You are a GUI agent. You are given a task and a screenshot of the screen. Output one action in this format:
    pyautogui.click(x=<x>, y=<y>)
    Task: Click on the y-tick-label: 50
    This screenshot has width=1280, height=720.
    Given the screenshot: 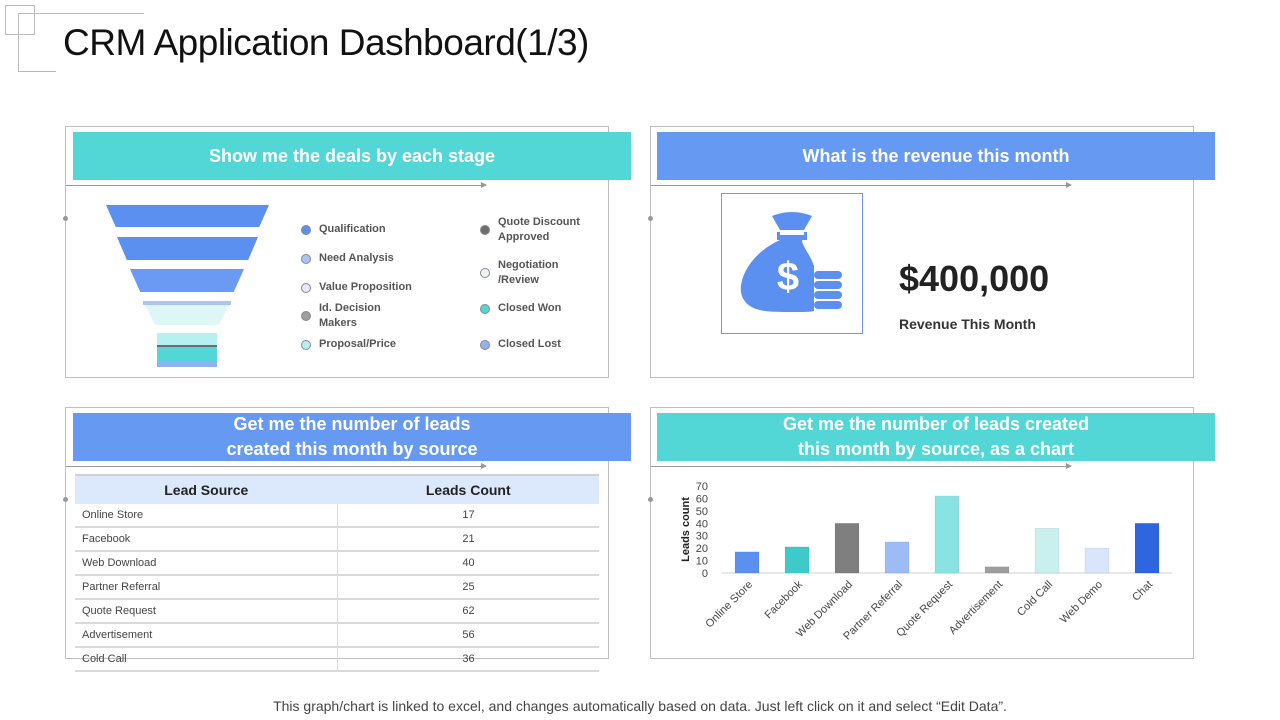 What is the action you would take?
    pyautogui.click(x=702, y=512)
    